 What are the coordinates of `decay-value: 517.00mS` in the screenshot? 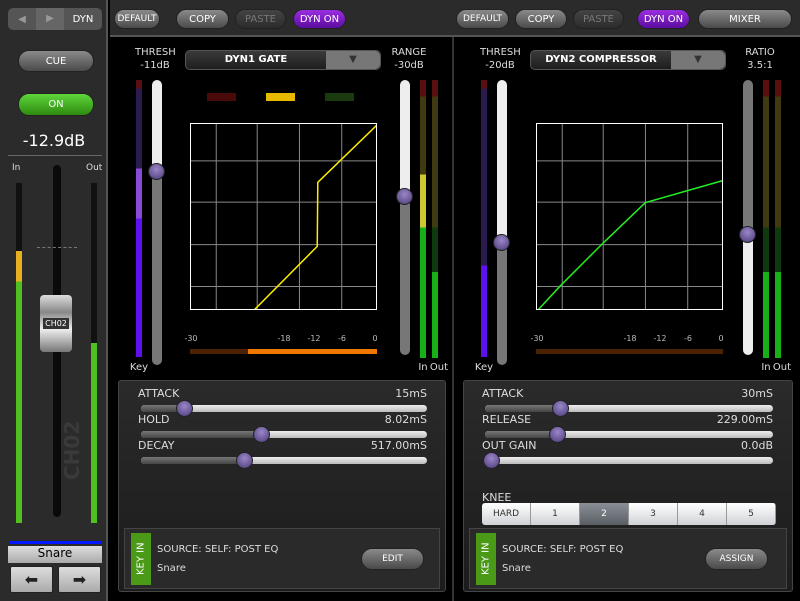 It's located at (398, 445).